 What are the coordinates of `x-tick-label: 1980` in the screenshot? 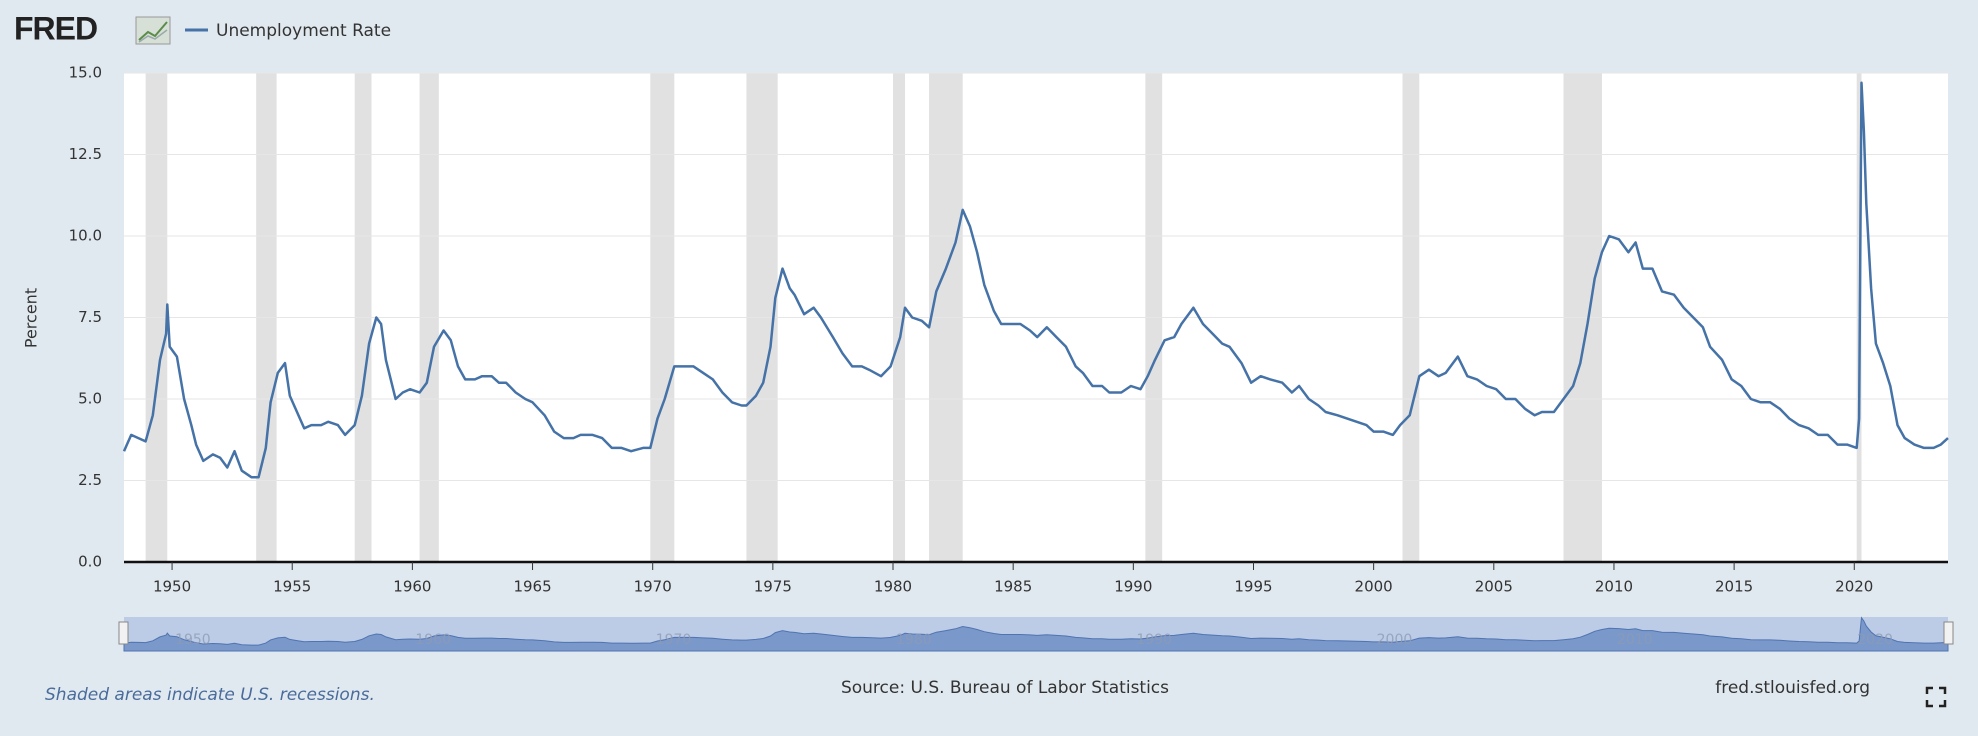 It's located at (893, 587).